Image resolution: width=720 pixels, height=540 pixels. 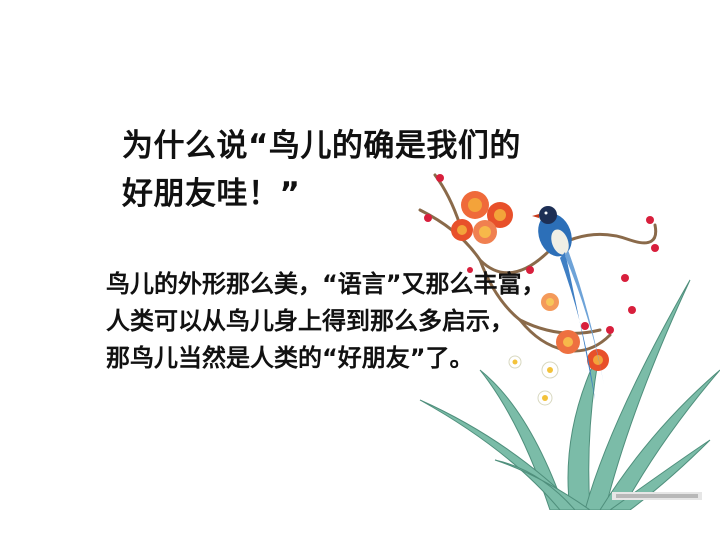 I want to click on slide-title-line: 好朋友哇！”, so click(x=211, y=194).